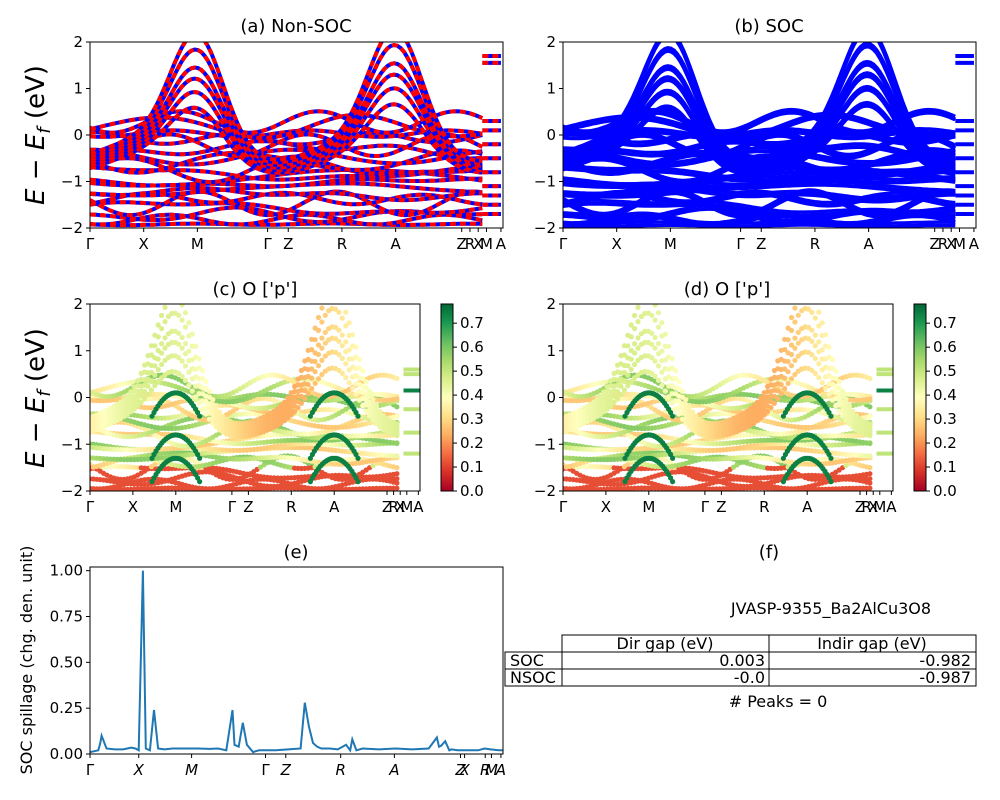 Image resolution: width=1000 pixels, height=800 pixels. I want to click on panel-c-title: (c) O ['p'], so click(255, 289).